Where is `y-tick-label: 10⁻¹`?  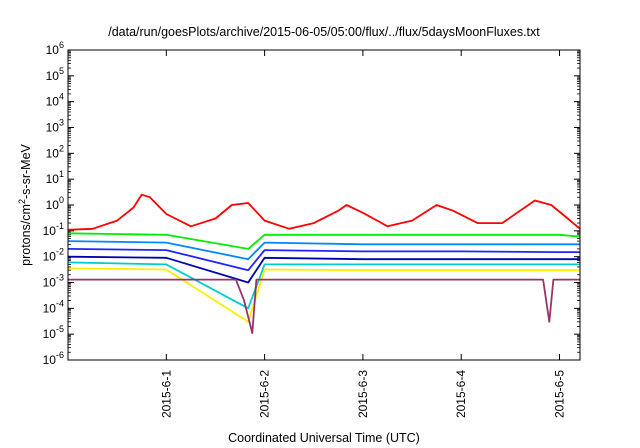 y-tick-label: 10⁻¹ is located at coordinates (53, 229).